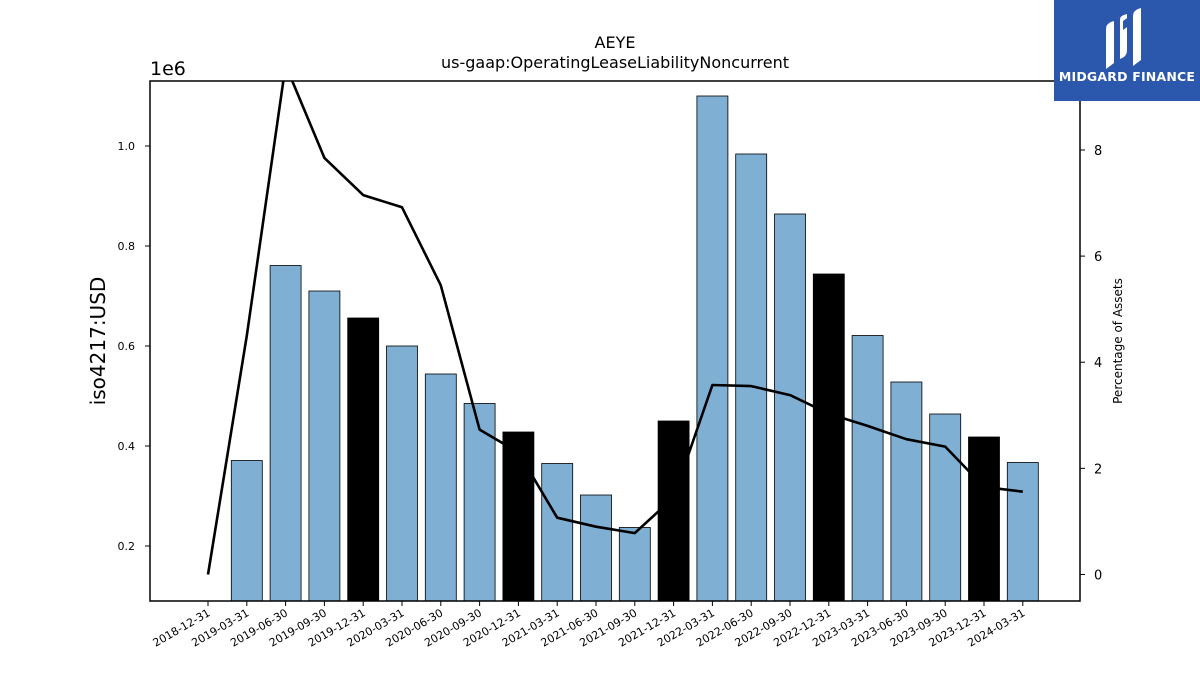 The width and height of the screenshot is (1200, 675). Describe the element at coordinates (1127, 76) in the screenshot. I see `logo-text: MIDGARD FINANCE` at that location.